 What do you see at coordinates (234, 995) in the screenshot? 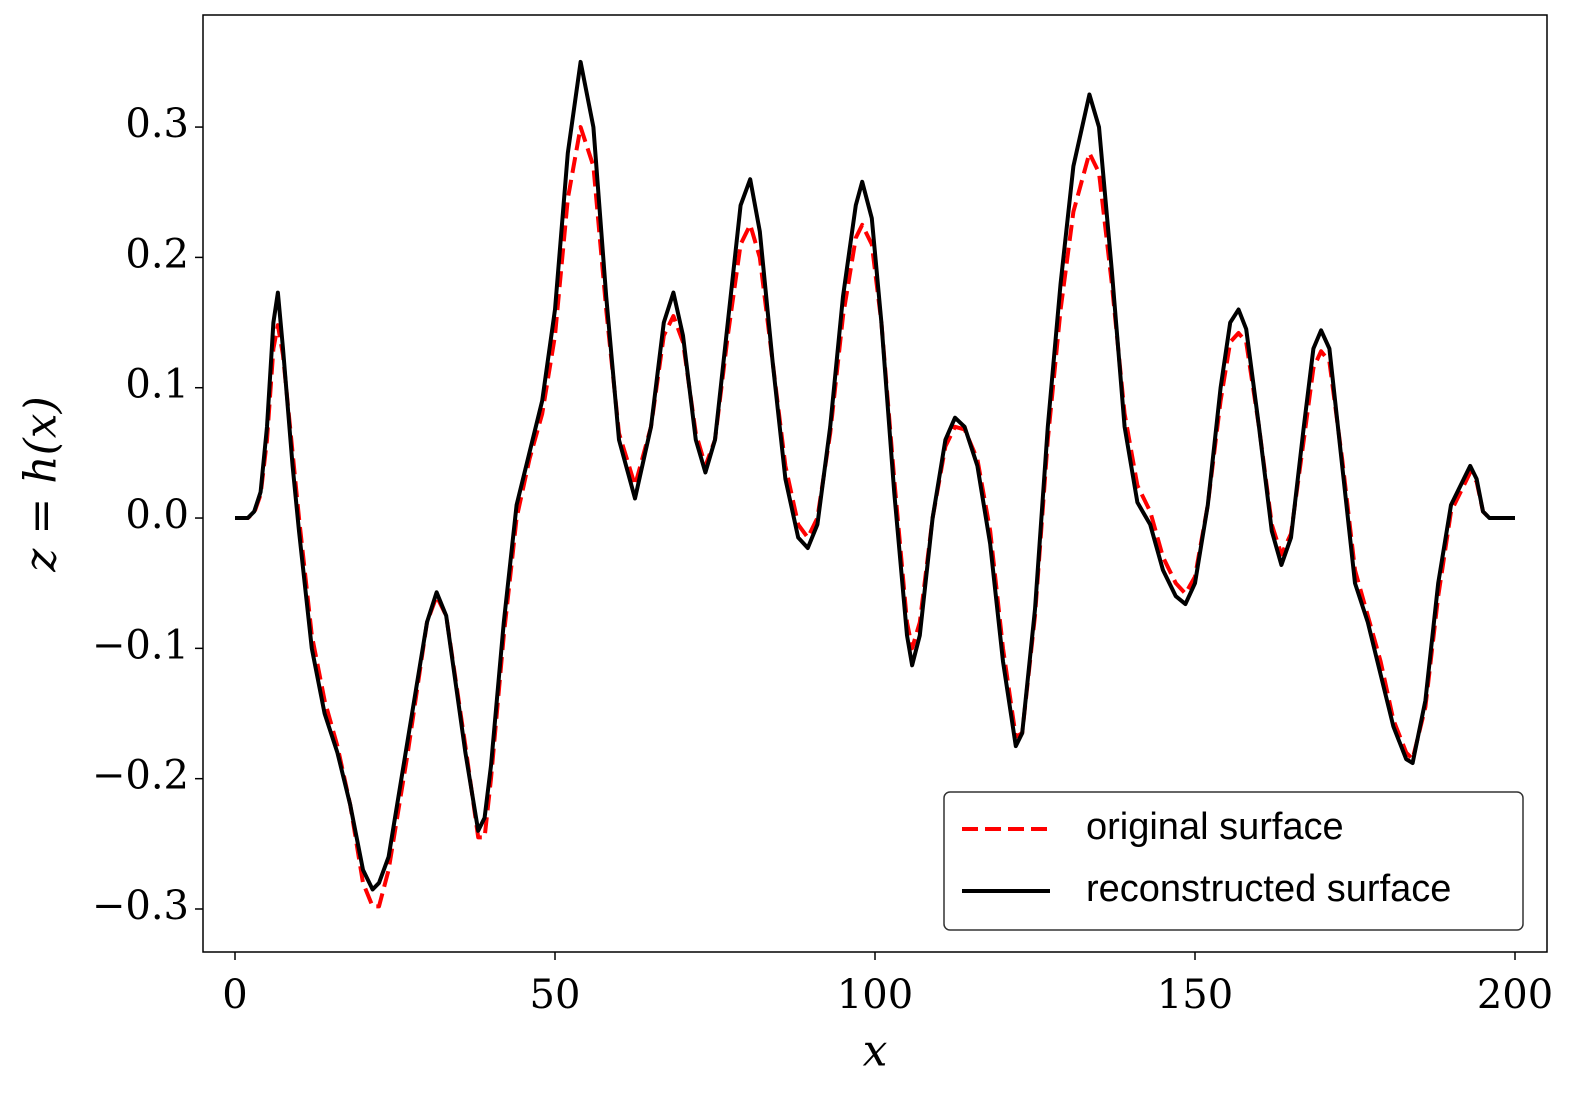
I see `x-tick-label: 0` at bounding box center [234, 995].